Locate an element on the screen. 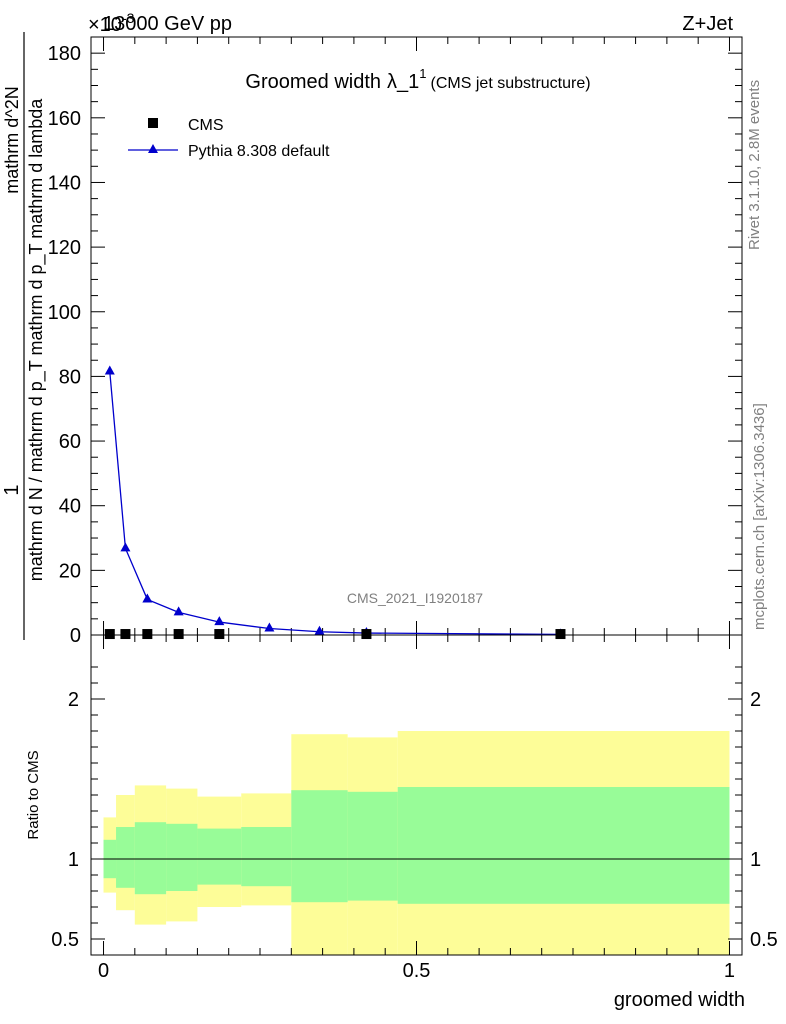  ratio-y-tick-label-right: 1 is located at coordinates (755, 860).